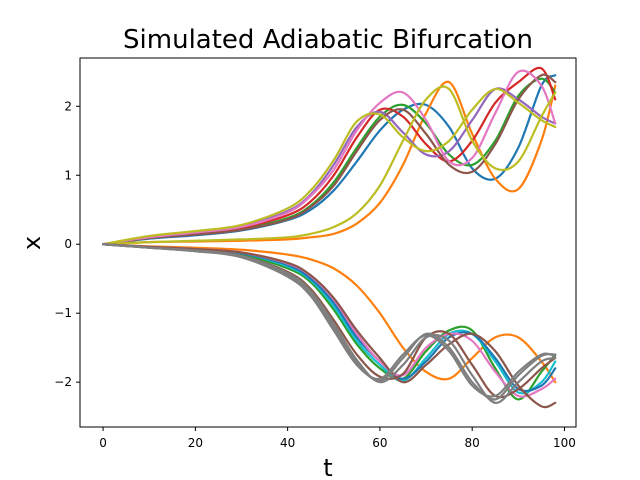 This screenshot has height=480, width=640. Describe the element at coordinates (327, 467) in the screenshot. I see `x-axis-label: t` at that location.